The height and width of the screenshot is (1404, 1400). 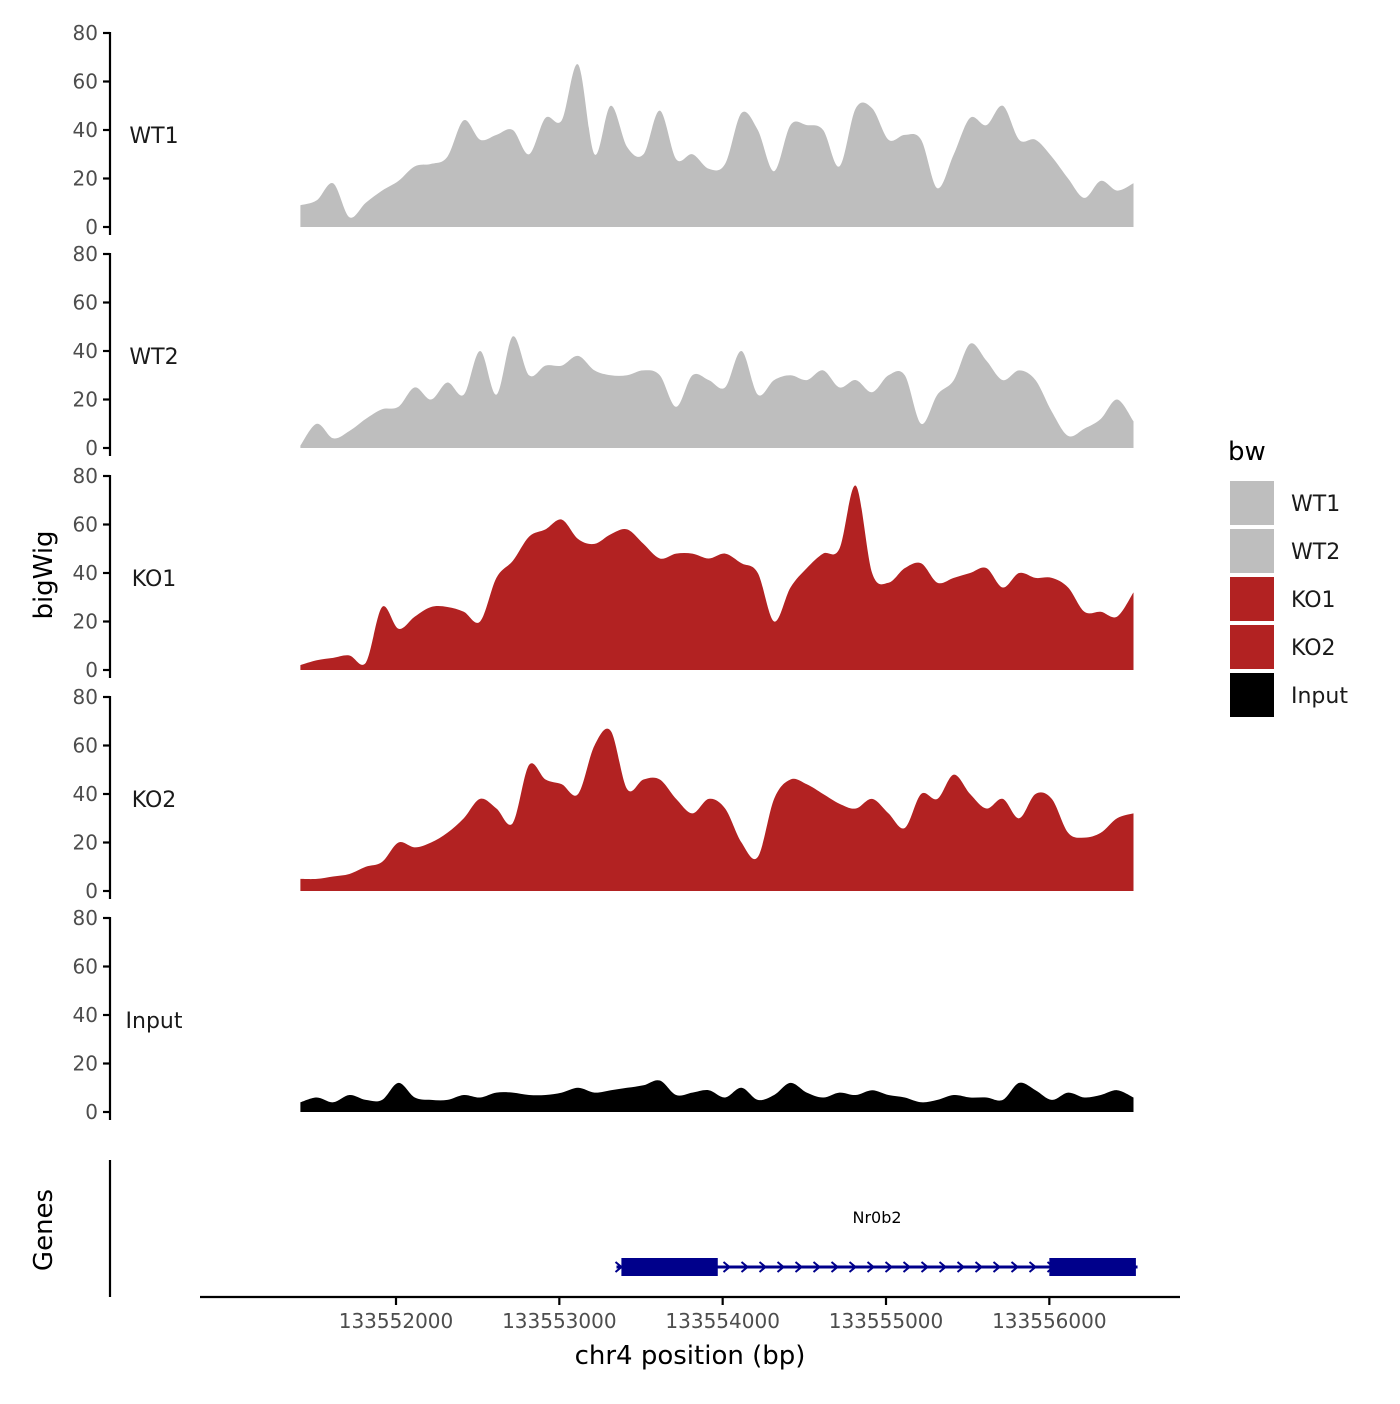 I want to click on track-label-input: Input, so click(x=154, y=1021).